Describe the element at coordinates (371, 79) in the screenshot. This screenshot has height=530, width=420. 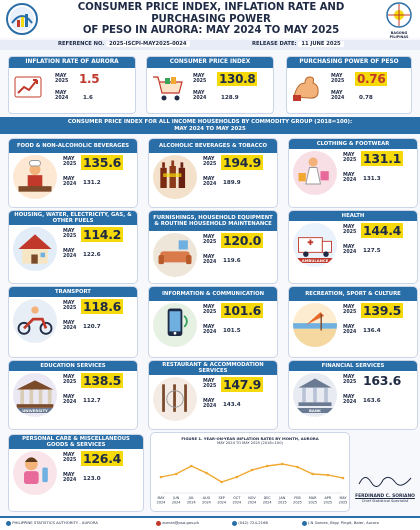
I see `current-value: 0.76` at that location.